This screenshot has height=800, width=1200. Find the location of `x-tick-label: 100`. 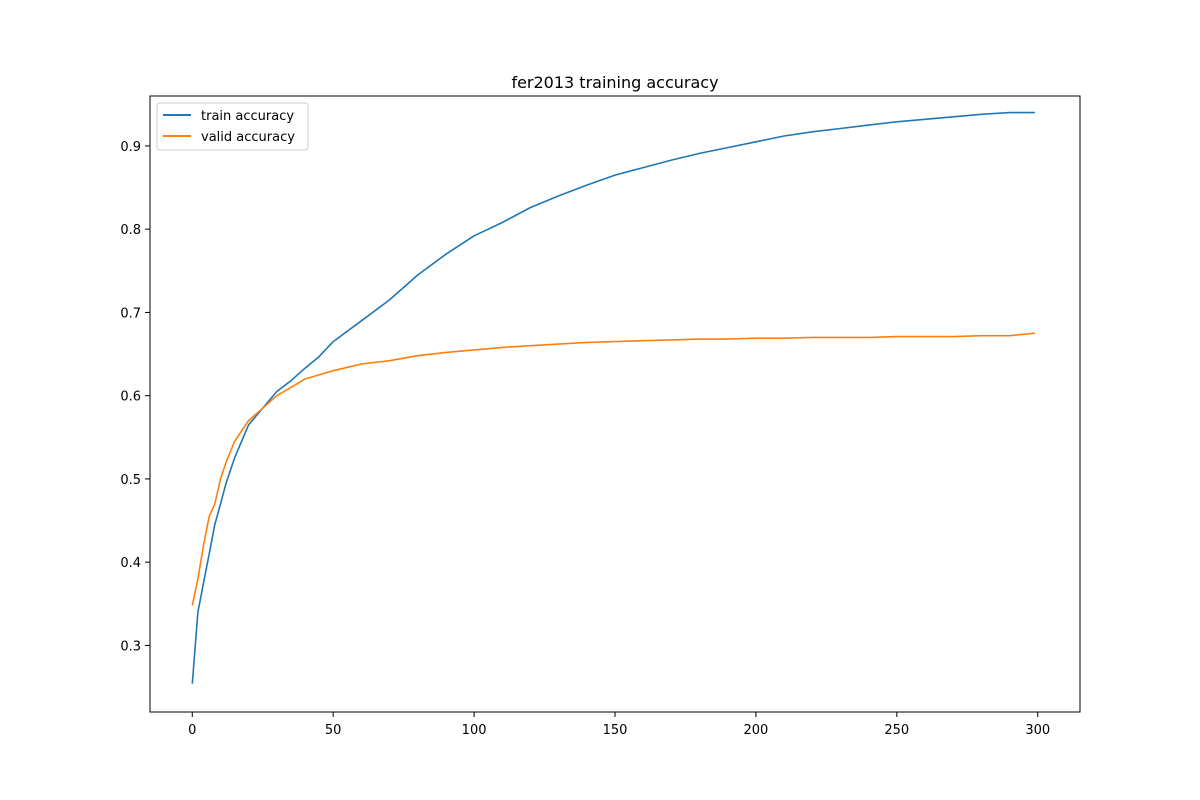

x-tick-label: 100 is located at coordinates (474, 730).